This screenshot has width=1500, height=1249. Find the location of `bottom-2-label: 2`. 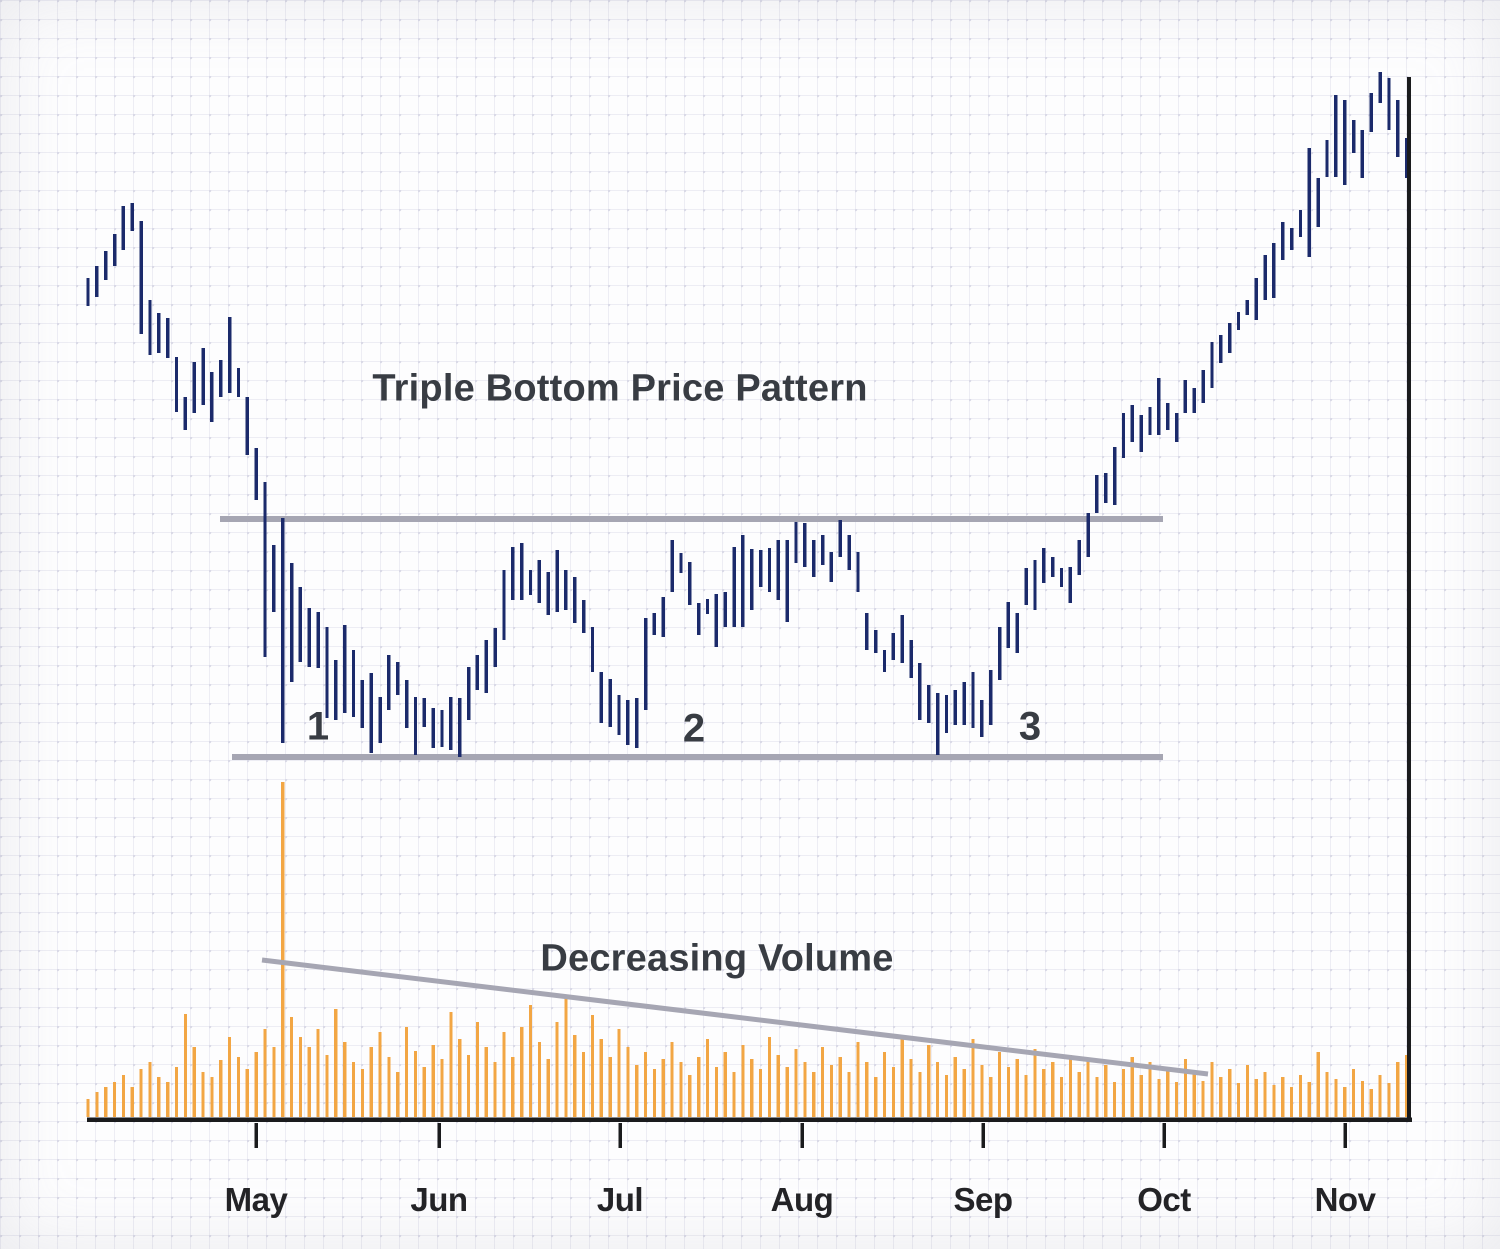

bottom-2-label: 2 is located at coordinates (694, 728).